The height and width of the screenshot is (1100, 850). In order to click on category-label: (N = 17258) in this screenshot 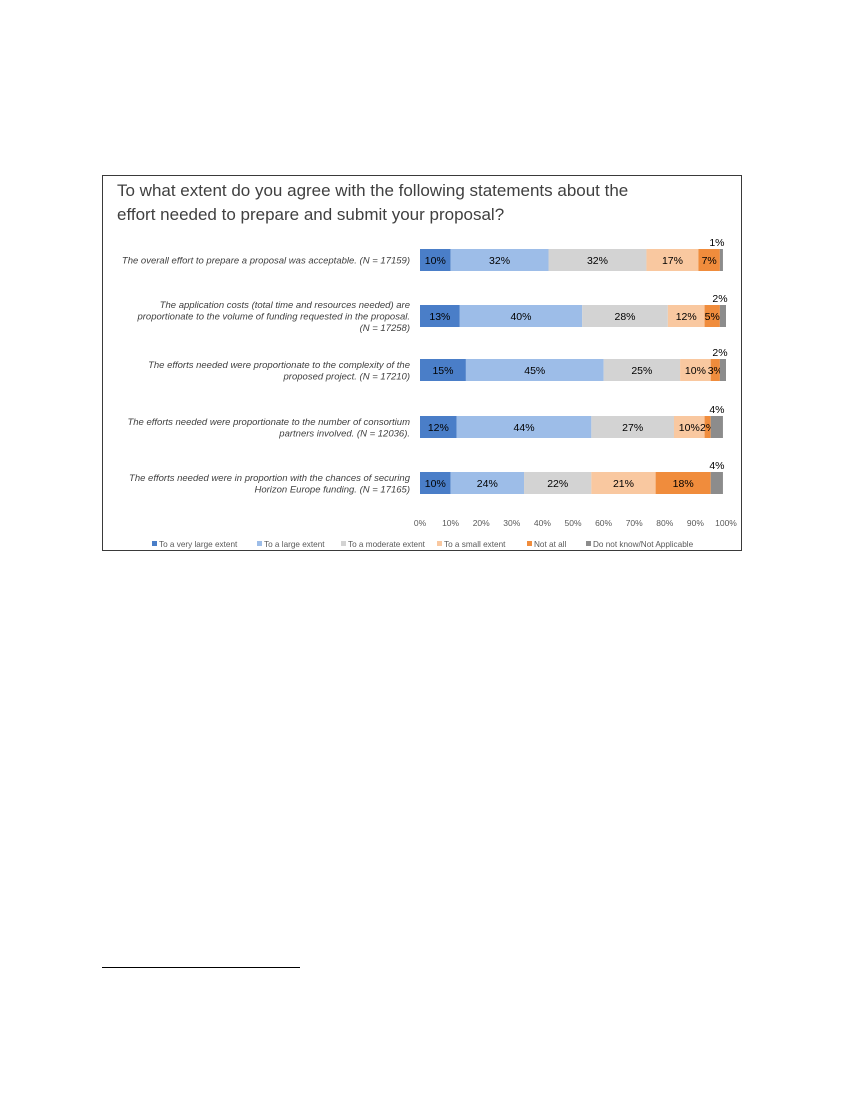, I will do `click(385, 328)`.